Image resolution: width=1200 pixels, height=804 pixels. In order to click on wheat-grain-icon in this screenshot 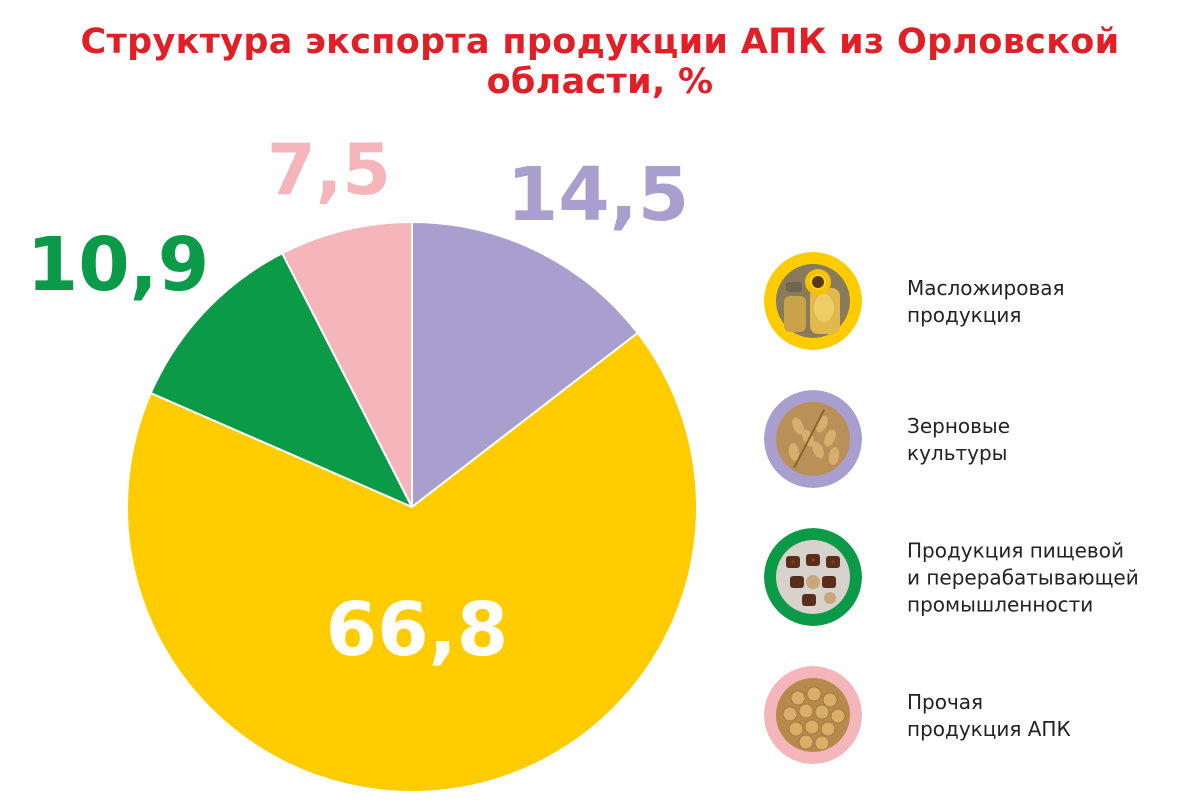, I will do `click(813, 439)`.